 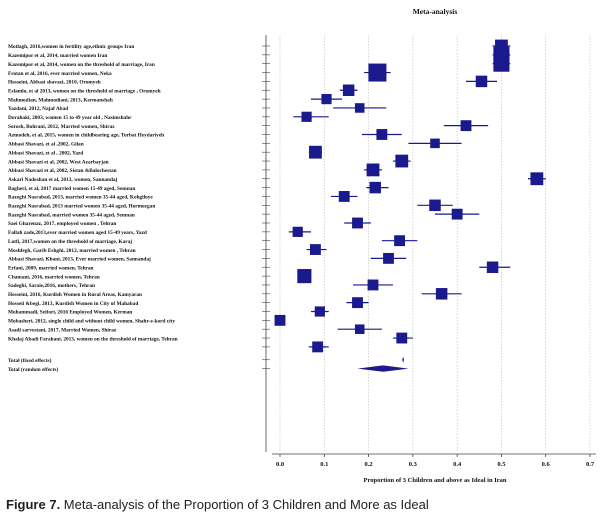 What do you see at coordinates (30, 360) in the screenshot?
I see `pooled-label: Total (fixed effects)` at bounding box center [30, 360].